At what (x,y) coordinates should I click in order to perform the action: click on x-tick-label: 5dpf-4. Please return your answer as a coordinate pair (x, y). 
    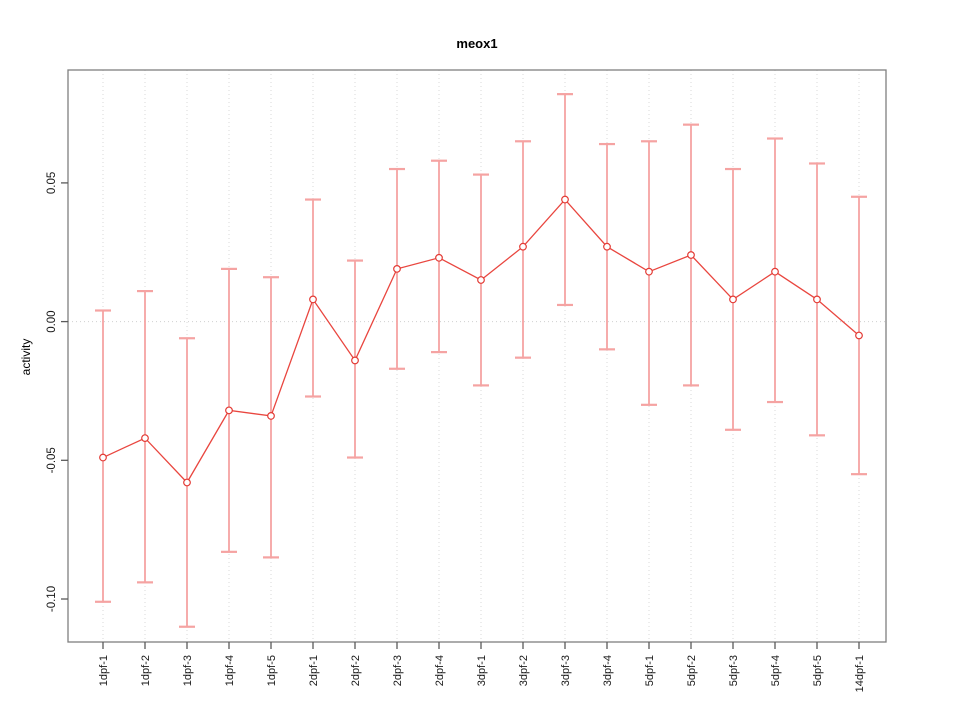
    Looking at the image, I should click on (776, 670).